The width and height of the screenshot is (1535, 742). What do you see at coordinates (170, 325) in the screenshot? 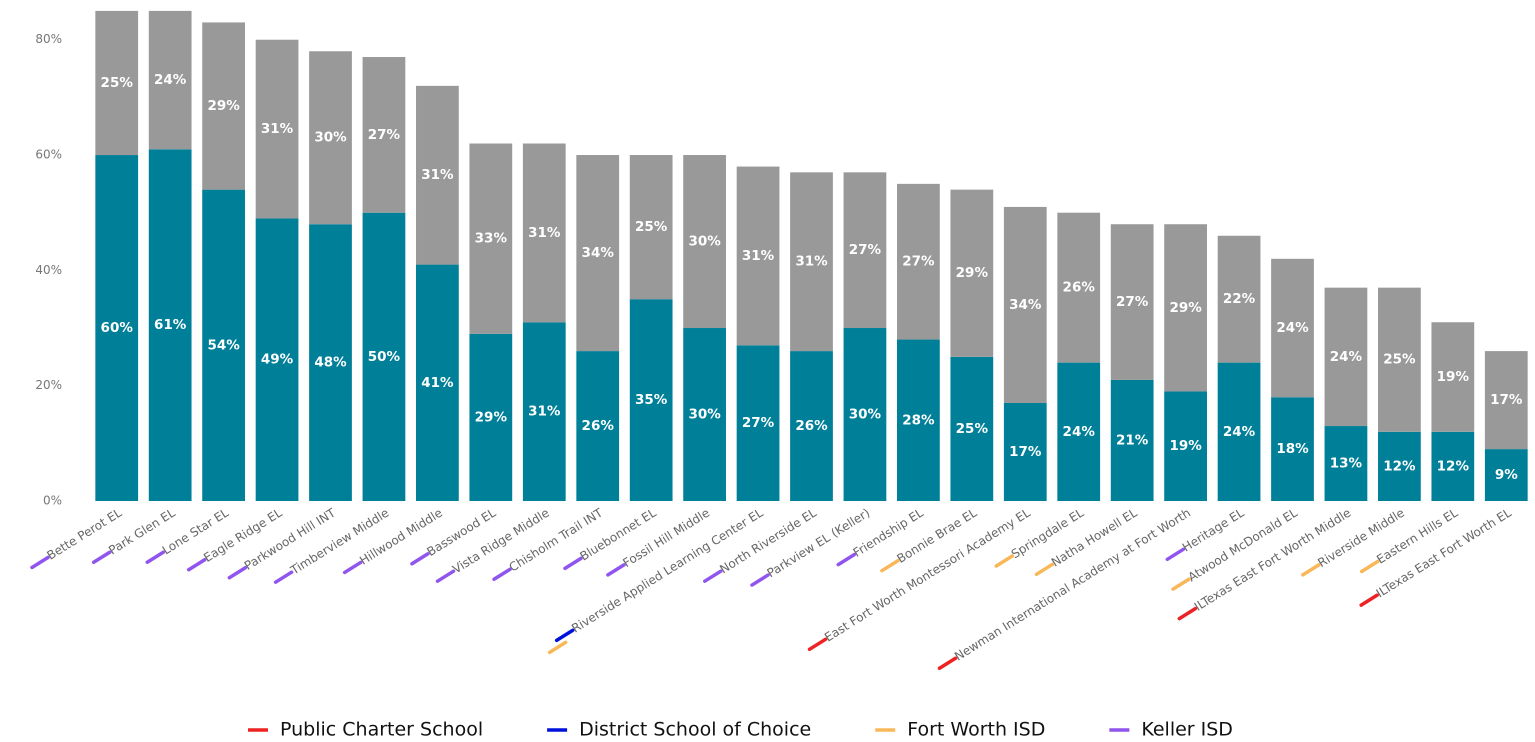
I see `data-label: 61%` at bounding box center [170, 325].